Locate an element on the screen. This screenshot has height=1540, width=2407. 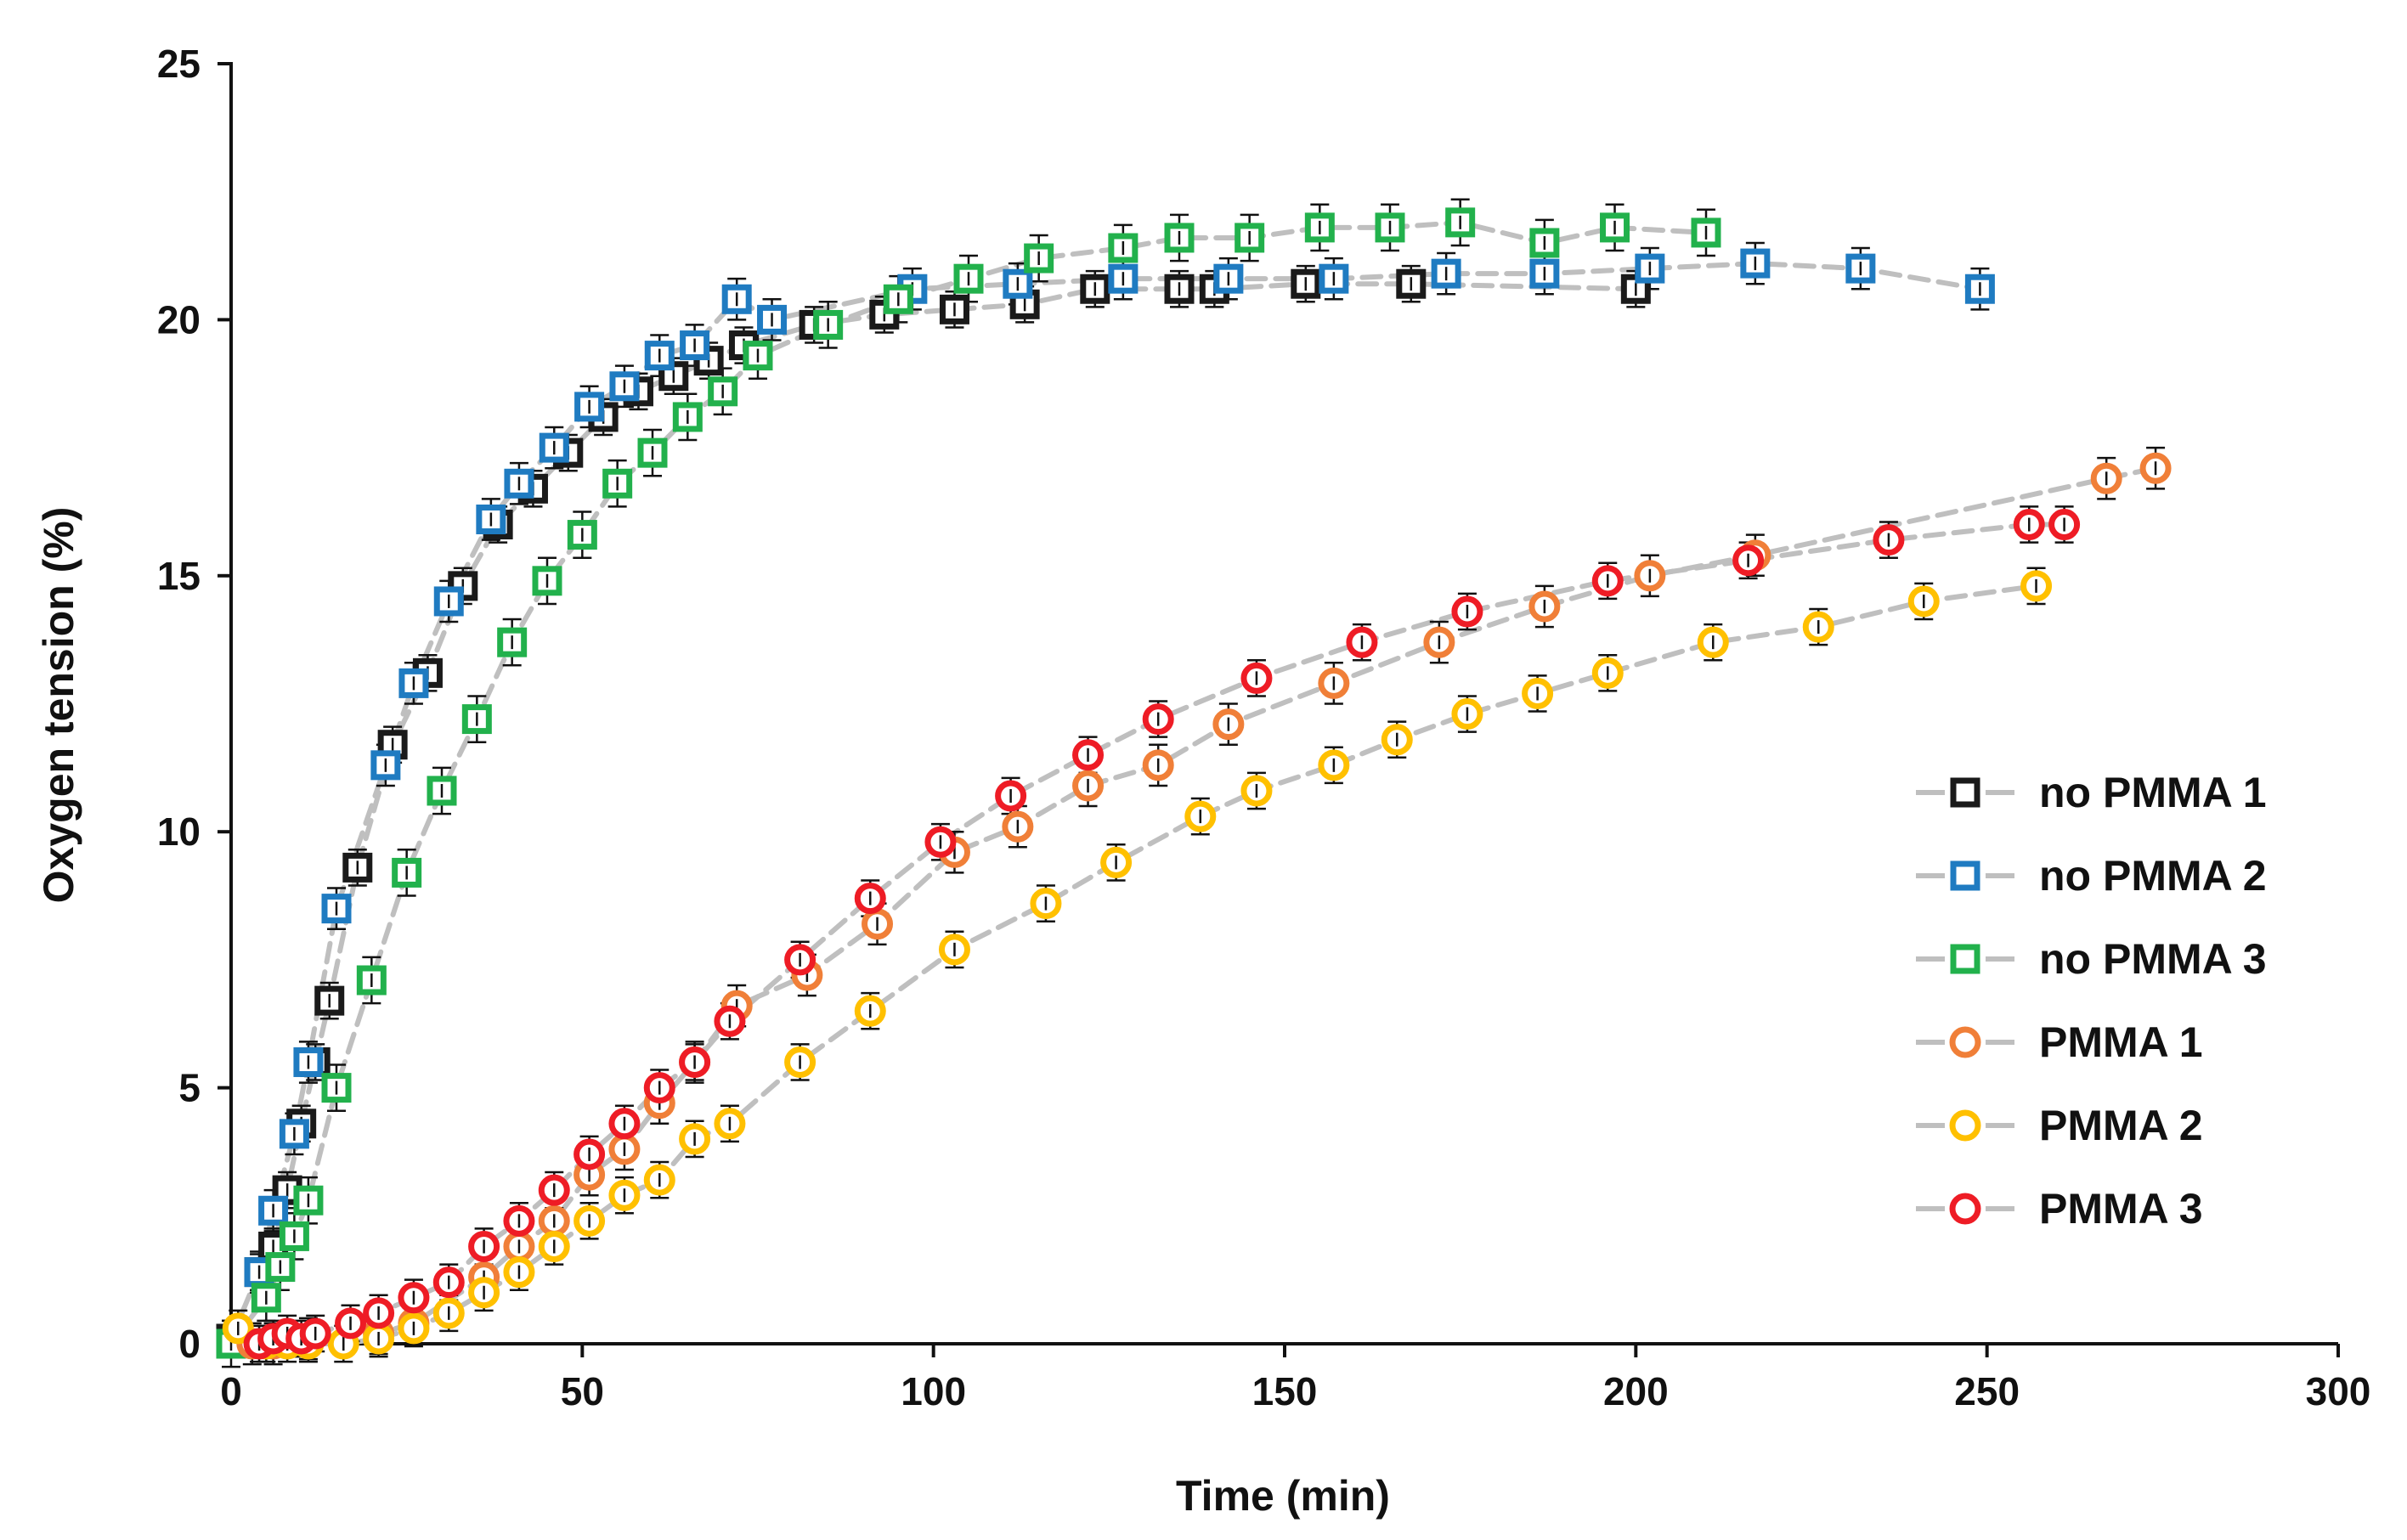
legend-label-pmma-1: PMMA 1 is located at coordinates (2121, 1042).